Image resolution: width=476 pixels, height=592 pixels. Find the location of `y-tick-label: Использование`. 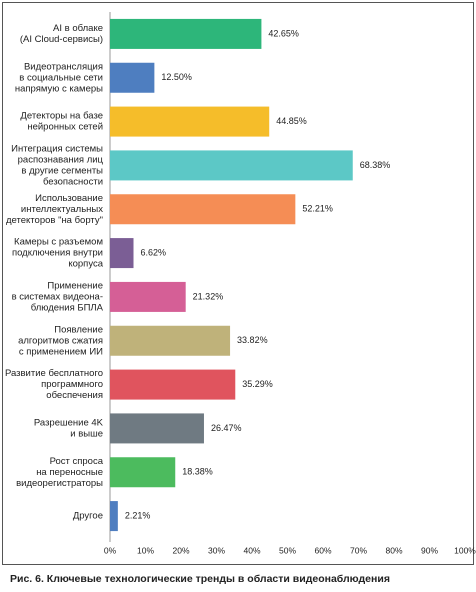

y-tick-label: Использование is located at coordinates (69, 198).